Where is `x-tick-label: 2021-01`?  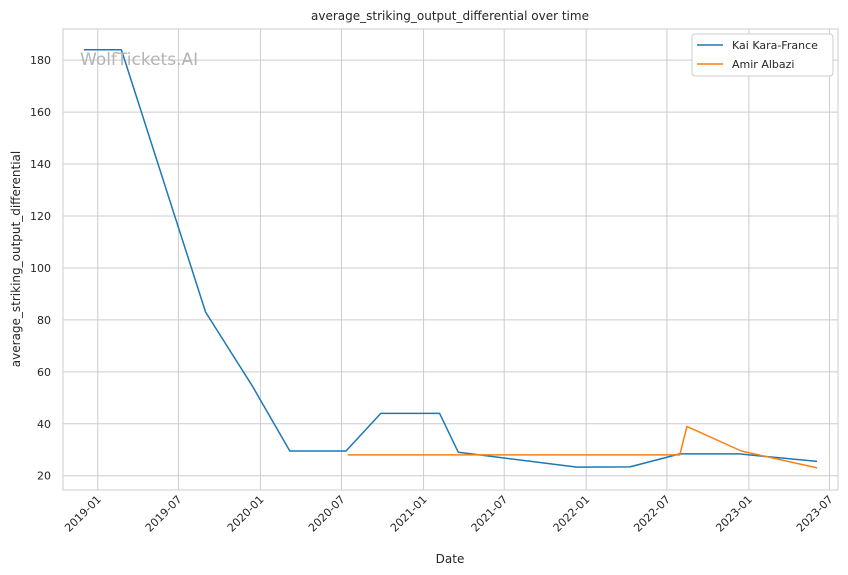 x-tick-label: 2021-01 is located at coordinates (409, 514).